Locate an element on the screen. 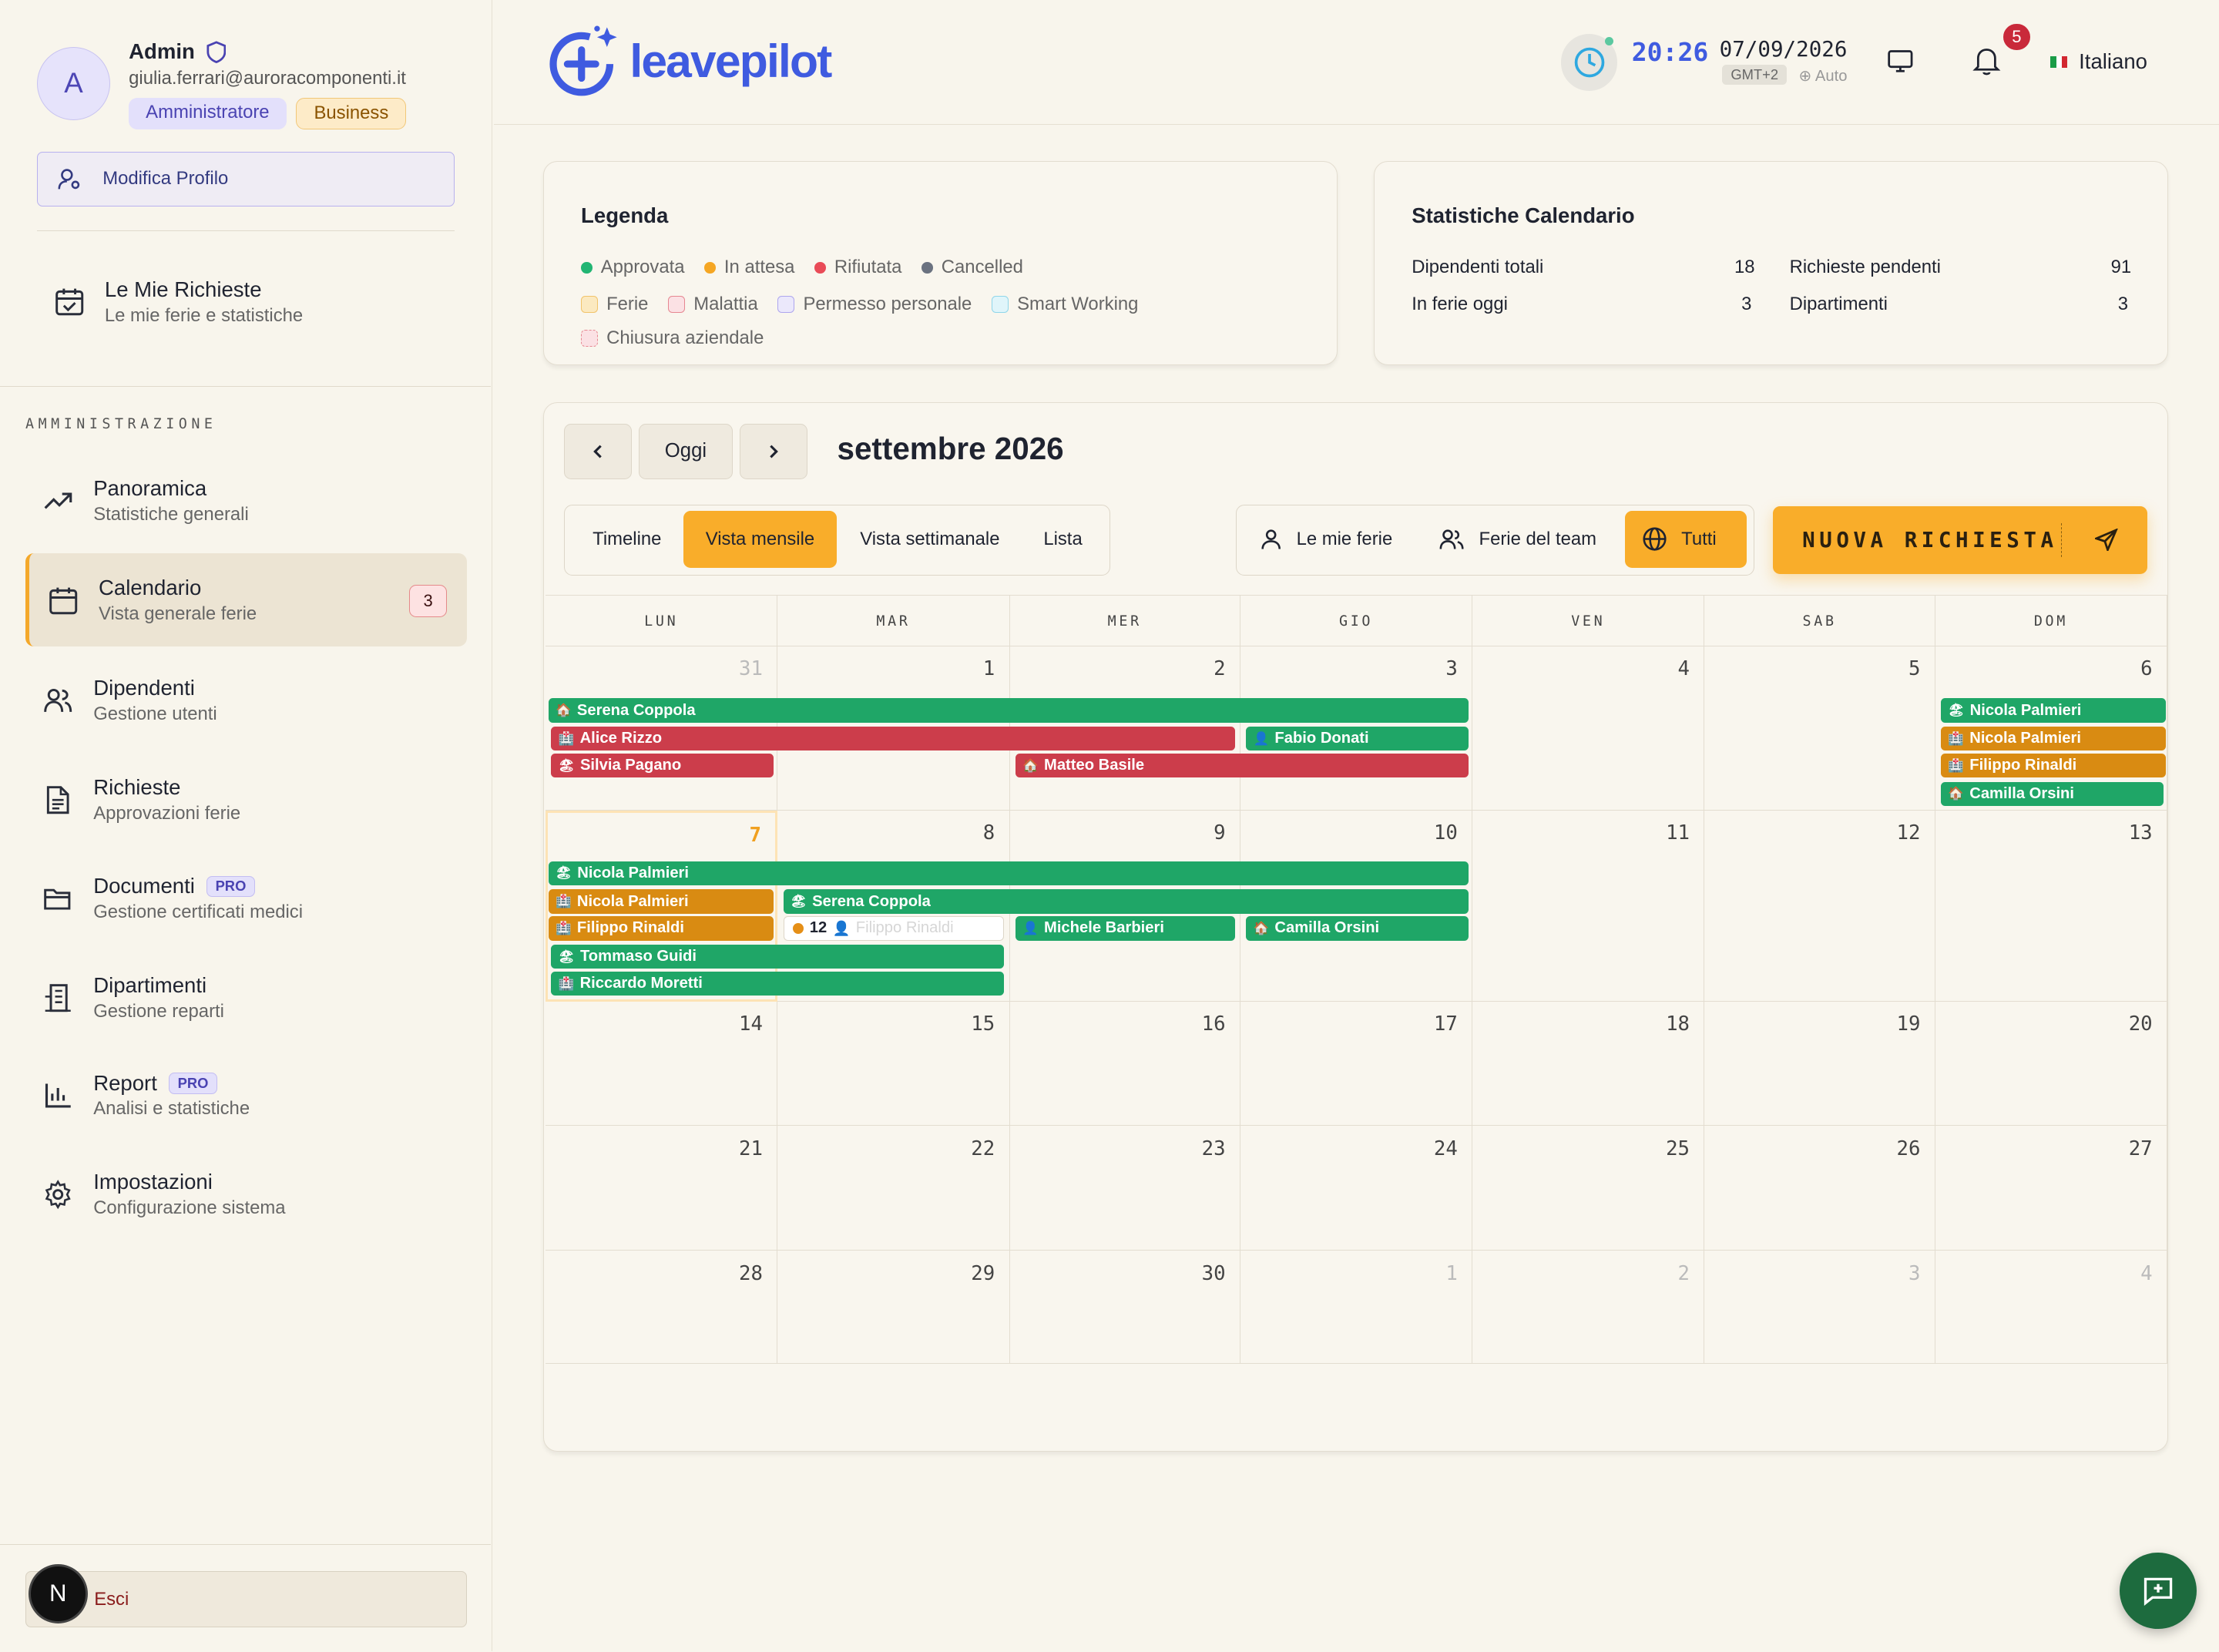 This screenshot has width=2219, height=1652. notifications-button is located at coordinates (1986, 63).